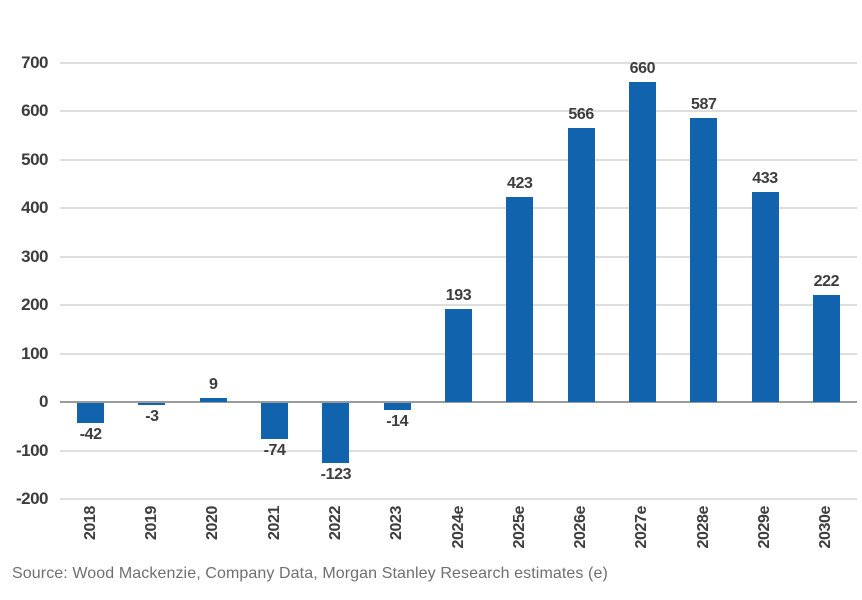  I want to click on bar-value-label: 9, so click(213, 384).